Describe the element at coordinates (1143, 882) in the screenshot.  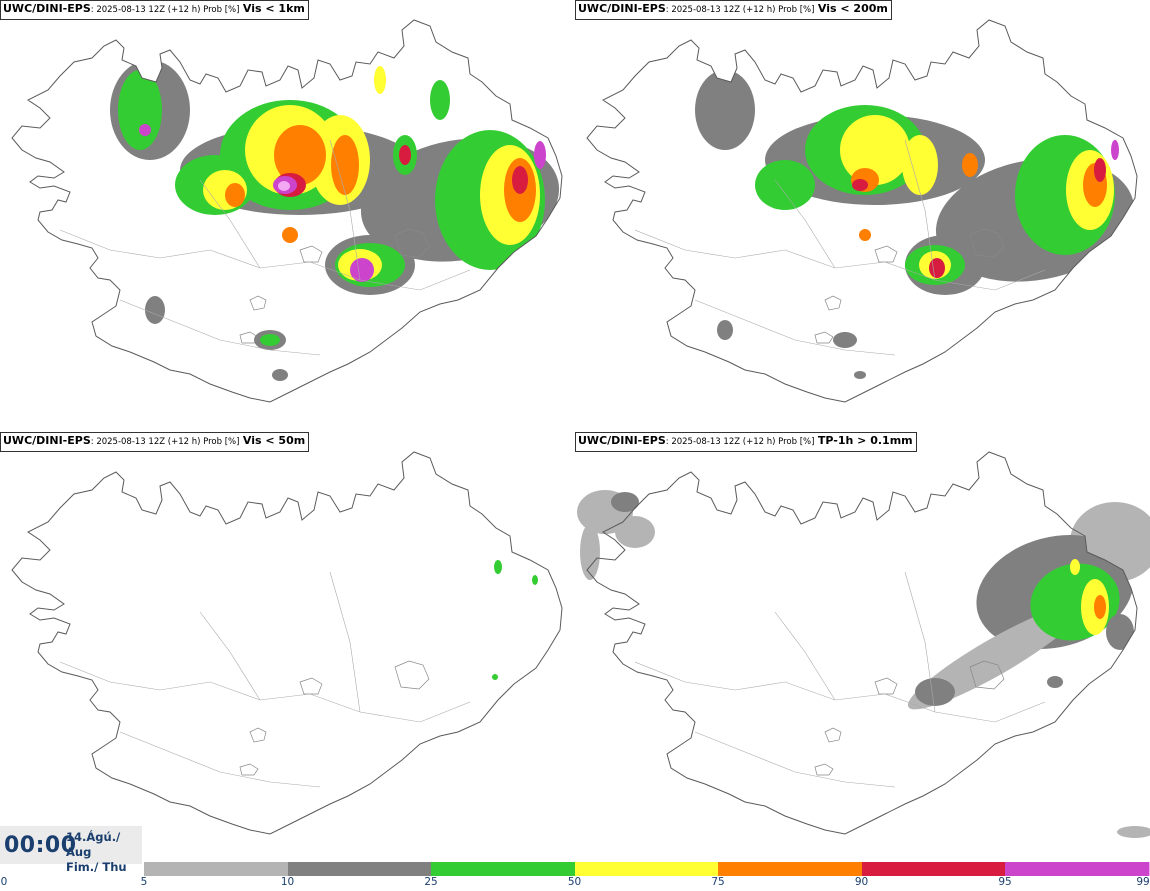
I see `legend-tick-label: 99` at that location.